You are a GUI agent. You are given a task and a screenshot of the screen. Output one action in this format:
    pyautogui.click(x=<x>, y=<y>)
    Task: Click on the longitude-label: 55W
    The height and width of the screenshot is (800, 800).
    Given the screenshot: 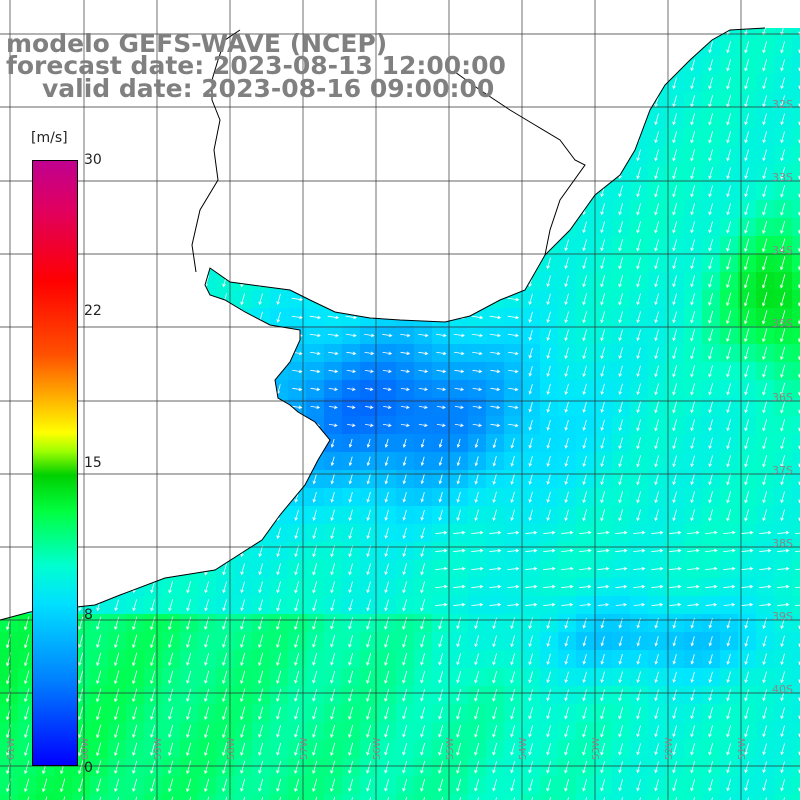 What is the action you would take?
    pyautogui.click(x=450, y=748)
    